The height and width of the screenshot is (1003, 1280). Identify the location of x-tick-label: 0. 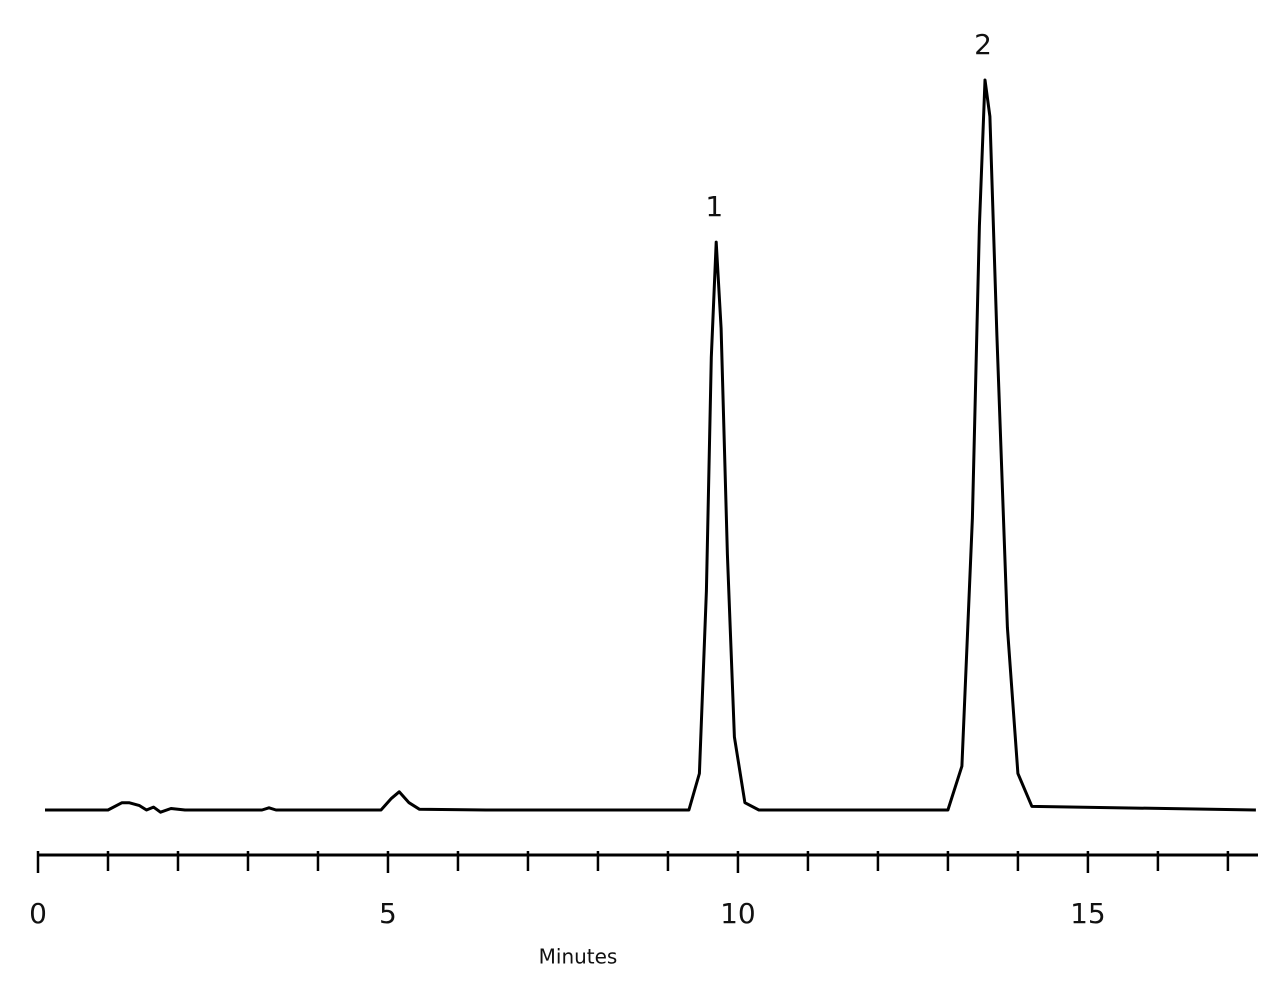
(38, 913).